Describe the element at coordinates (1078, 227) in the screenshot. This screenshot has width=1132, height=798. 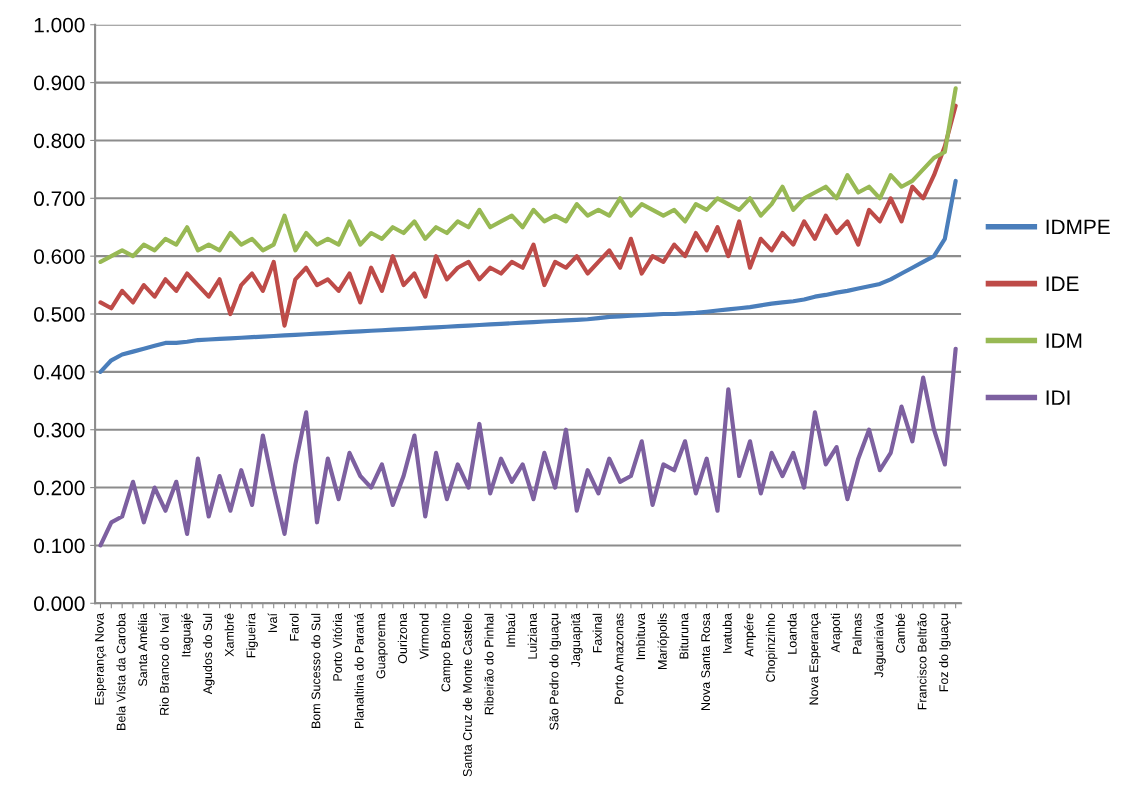
I see `legend-label: IDMPE` at that location.